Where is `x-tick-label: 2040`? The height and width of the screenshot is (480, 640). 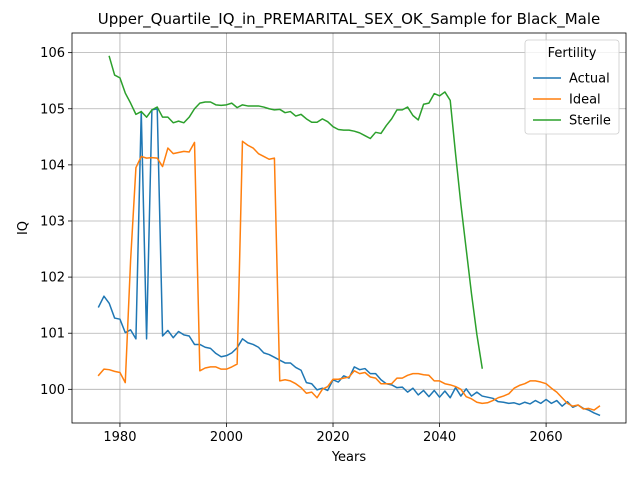
x-tick-label: 2040 is located at coordinates (439, 437).